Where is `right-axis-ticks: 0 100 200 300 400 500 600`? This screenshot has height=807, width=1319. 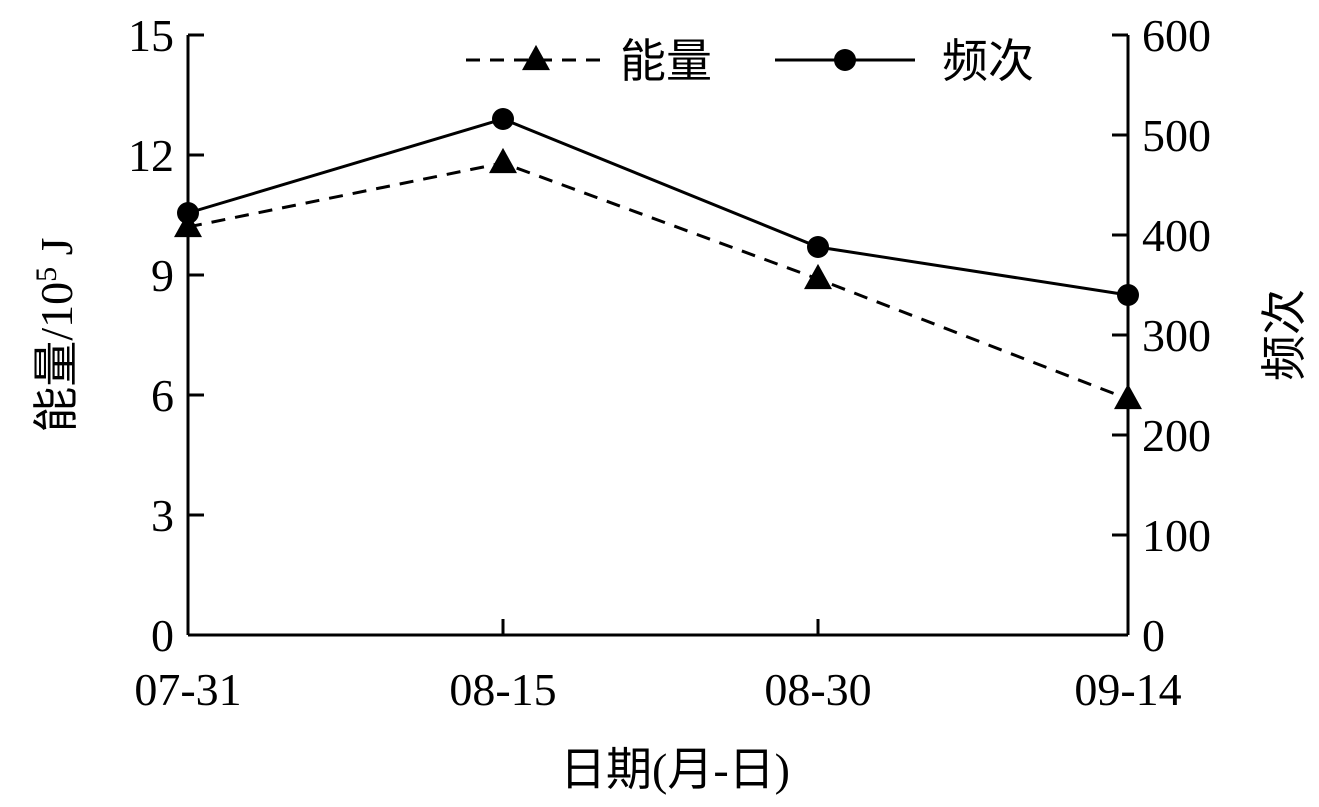 right-axis-ticks: 0 100 200 300 400 500 600 is located at coordinates (1161, 335).